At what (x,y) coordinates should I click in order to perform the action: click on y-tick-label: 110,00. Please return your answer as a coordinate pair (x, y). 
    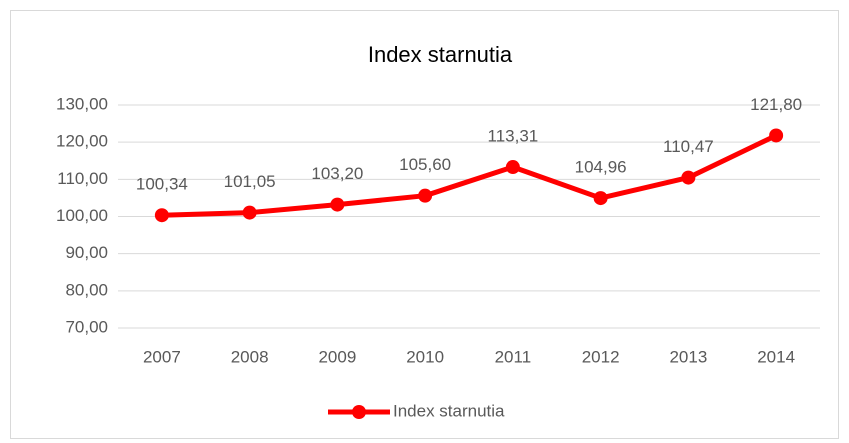
    Looking at the image, I should click on (82, 178).